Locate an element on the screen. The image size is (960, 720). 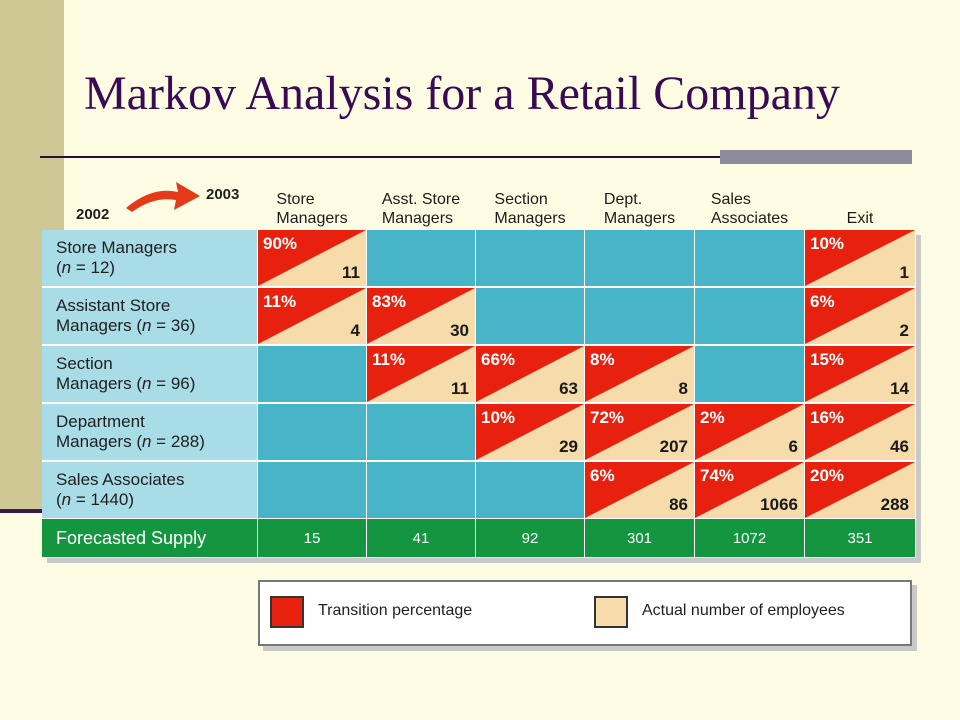
transition-percentage: 83% is located at coordinates (389, 301).